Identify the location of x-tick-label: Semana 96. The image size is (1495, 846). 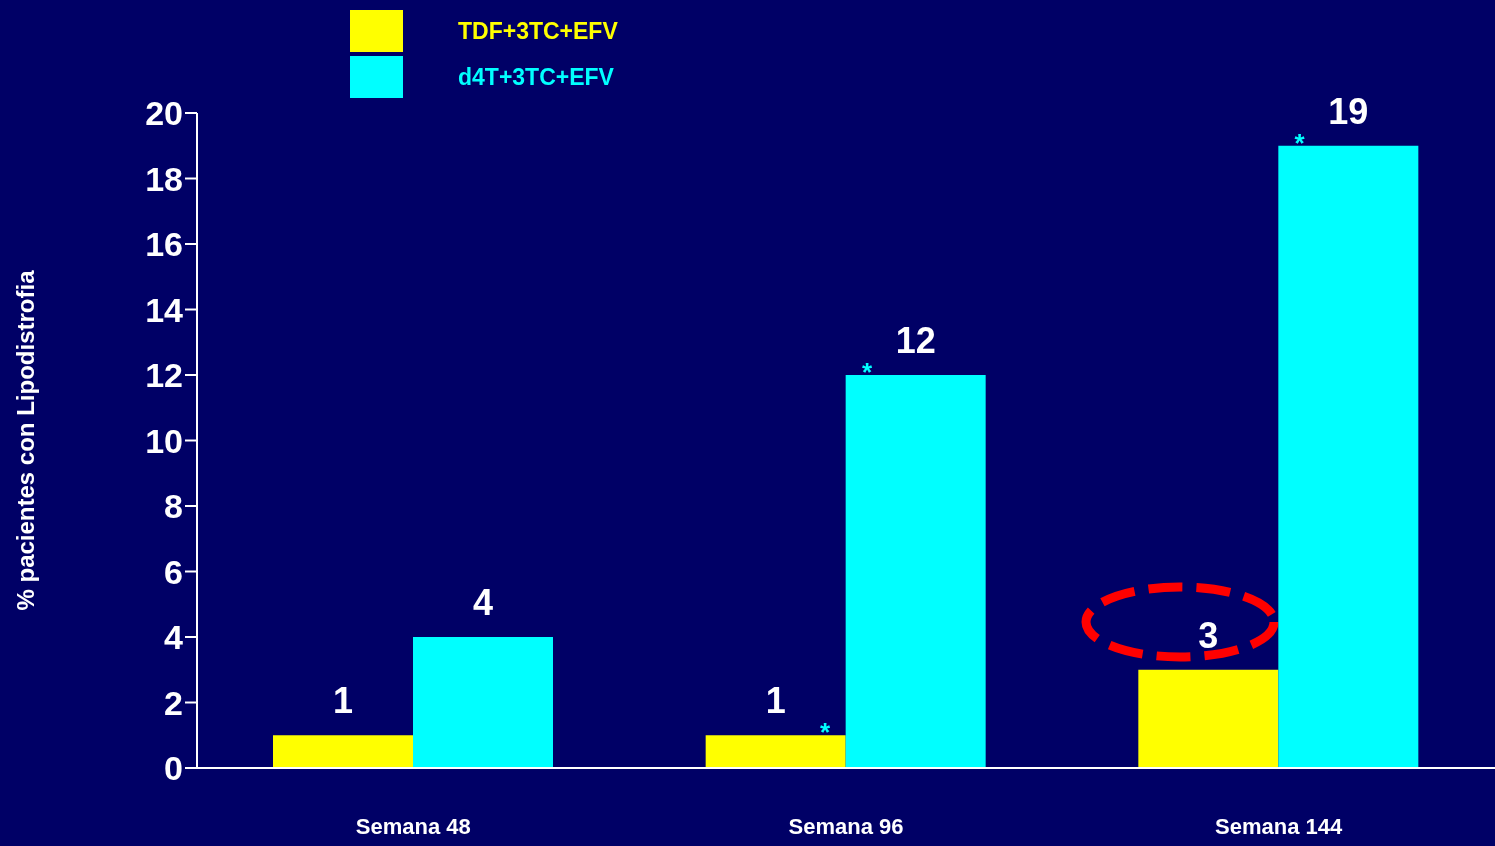
(846, 826).